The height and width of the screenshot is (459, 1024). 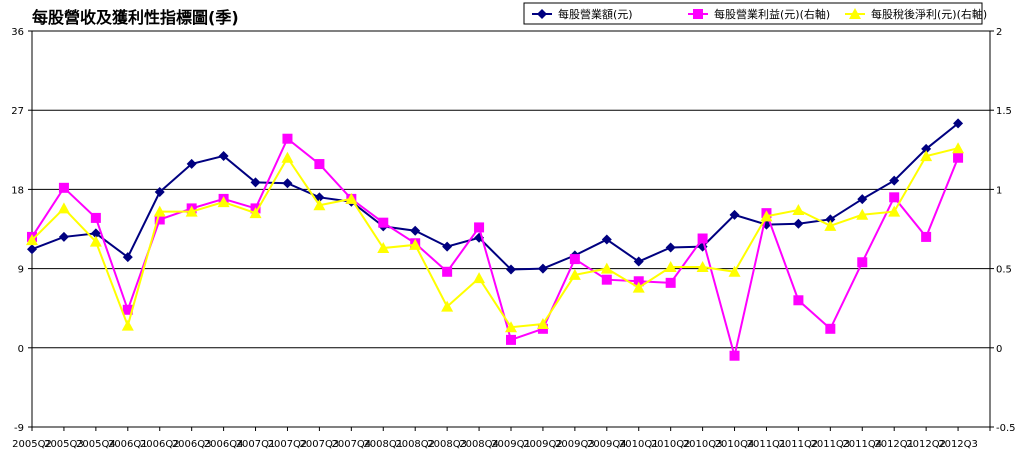 I want to click on x-axis-tick-label: 2006Q4, so click(x=224, y=444).